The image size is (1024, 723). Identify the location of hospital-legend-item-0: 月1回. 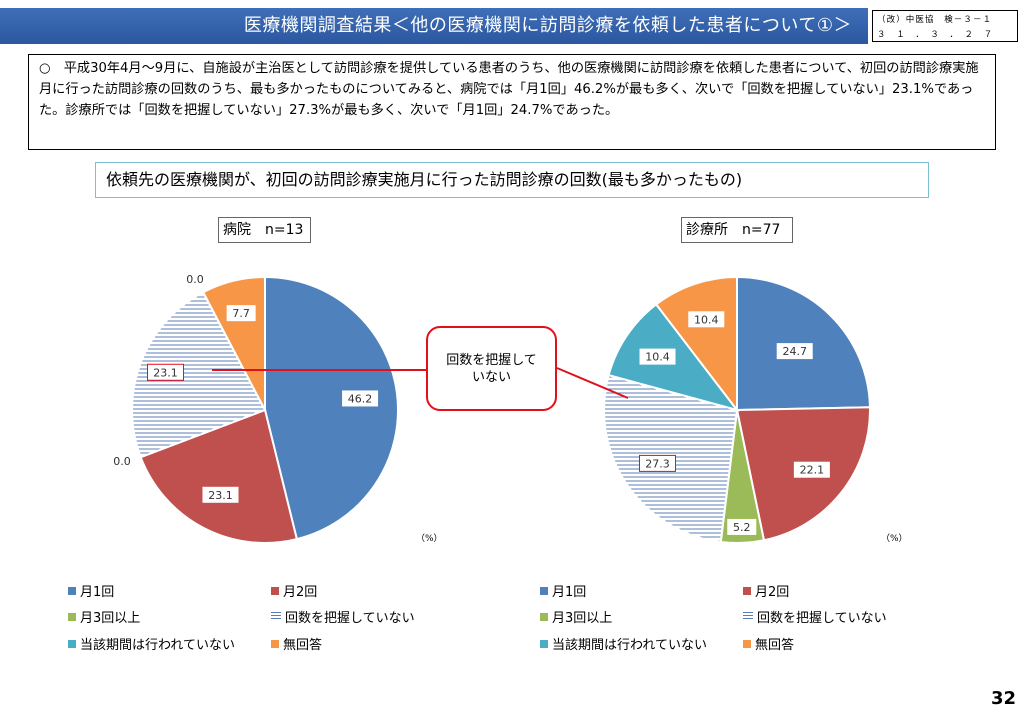
(91, 593).